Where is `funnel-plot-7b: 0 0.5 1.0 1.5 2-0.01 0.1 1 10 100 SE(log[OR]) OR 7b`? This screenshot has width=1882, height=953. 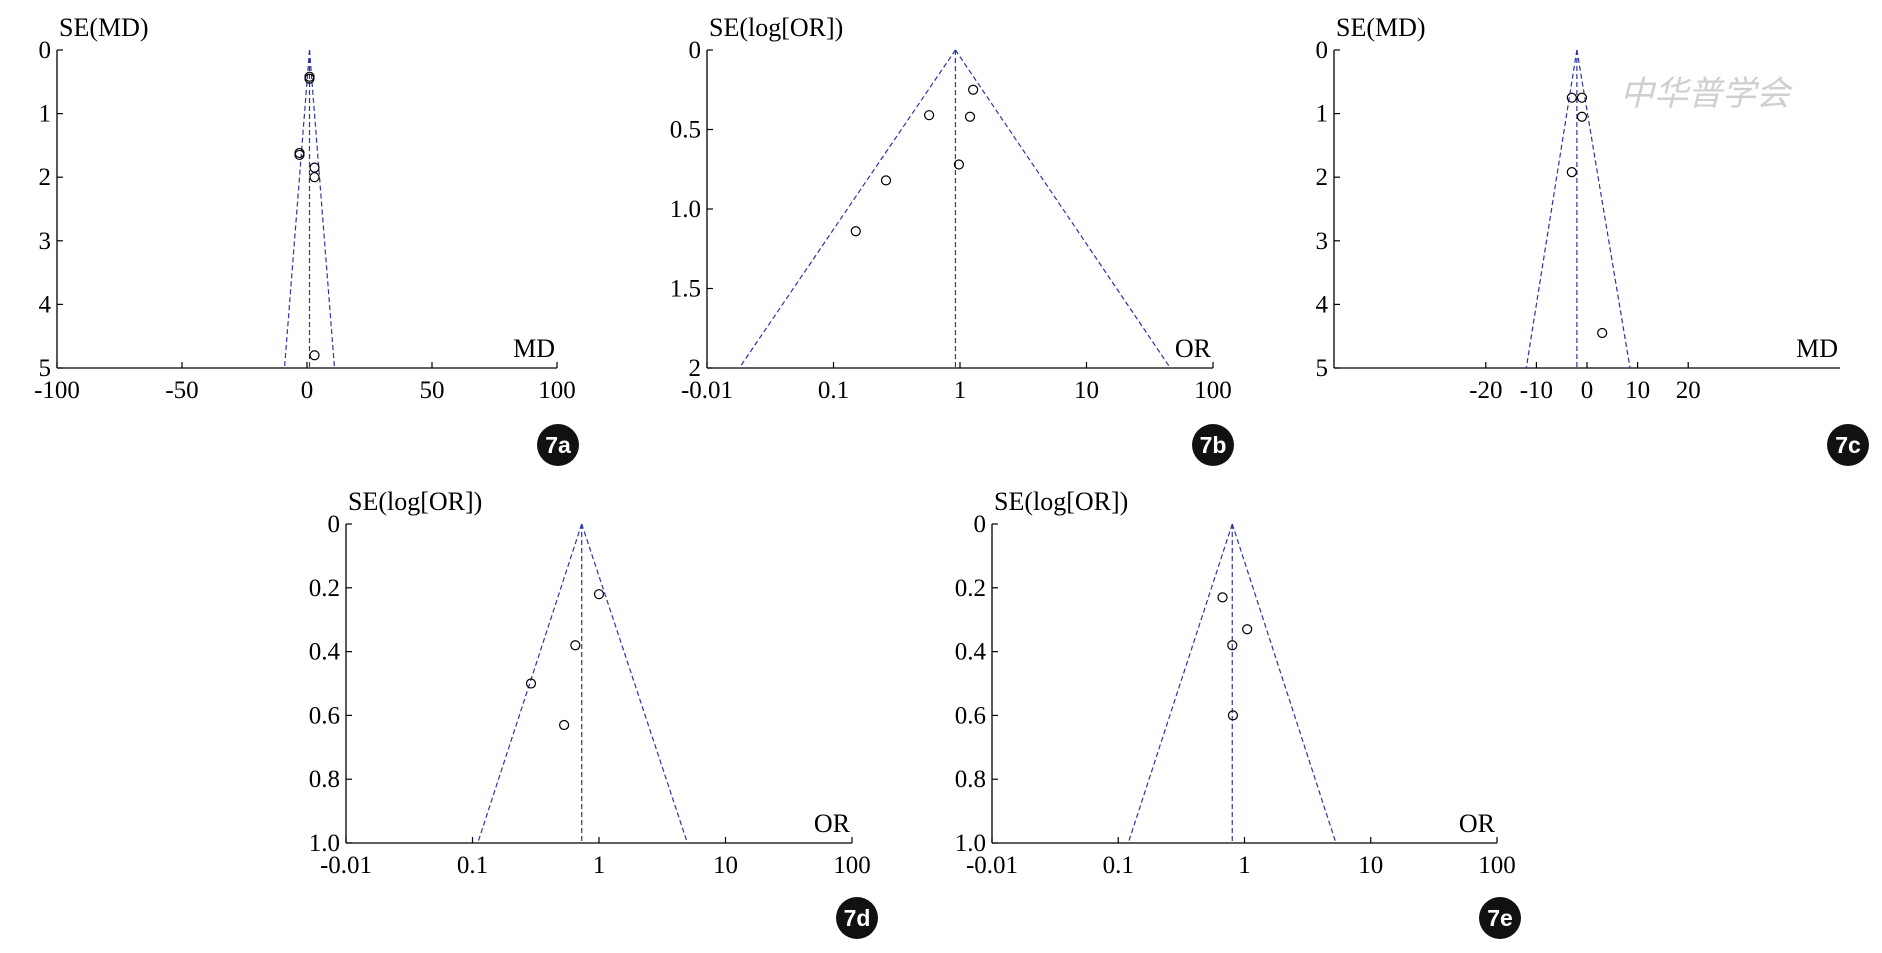
funnel-plot-7b: 0 0.5 1.0 1.5 2-0.01 0.1 1 10 100 SE(log[OR]) OR 7b is located at coordinates (952, 239).